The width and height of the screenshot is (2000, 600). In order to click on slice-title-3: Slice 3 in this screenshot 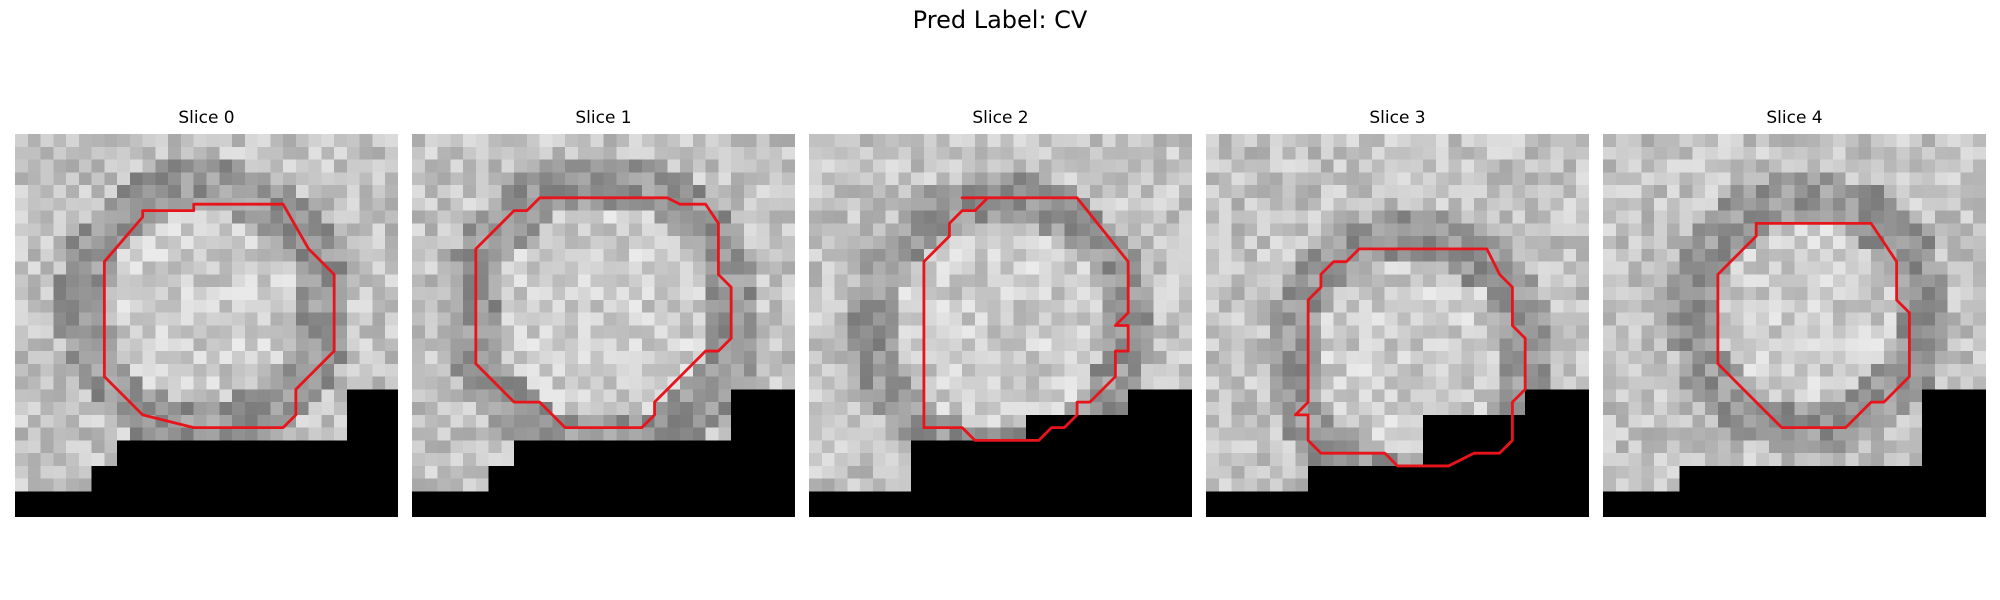, I will do `click(1397, 118)`.